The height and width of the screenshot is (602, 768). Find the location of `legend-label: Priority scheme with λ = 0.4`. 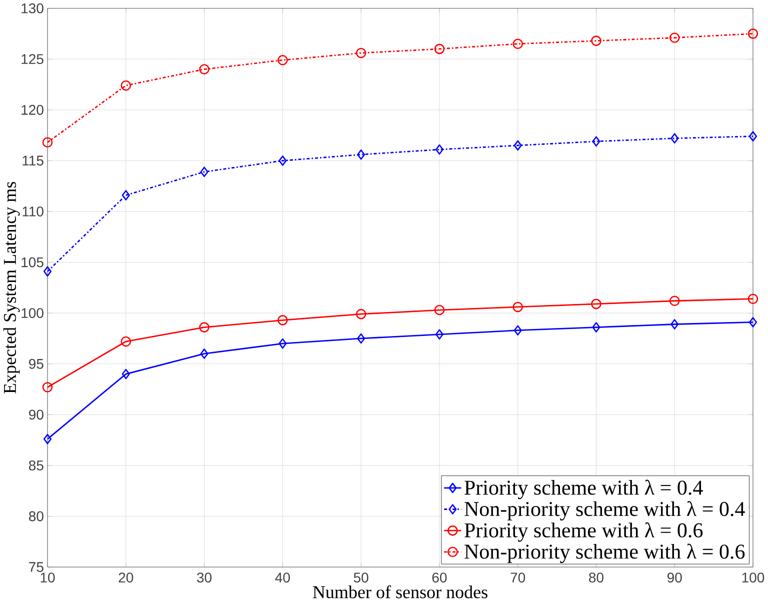

legend-label: Priority scheme with λ = 0.4 is located at coordinates (583, 490).